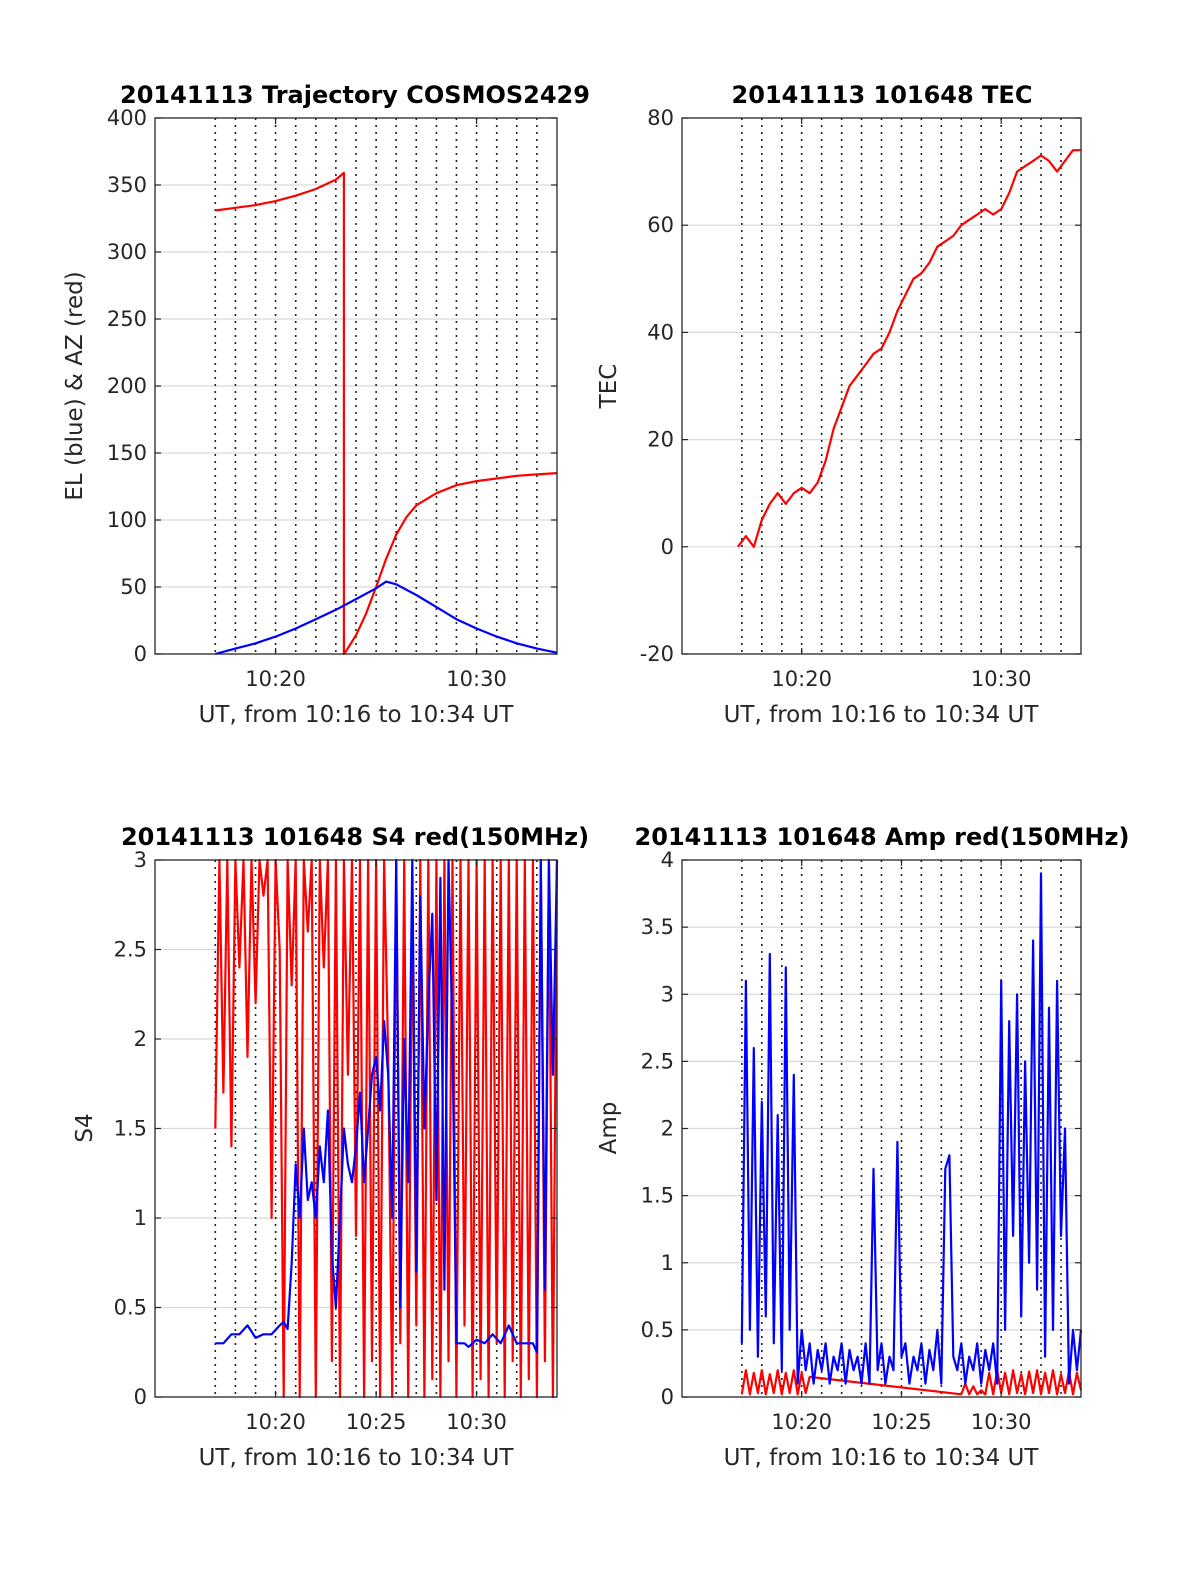  I want to click on s4-x-tick-label: 10:30, so click(476, 1422).